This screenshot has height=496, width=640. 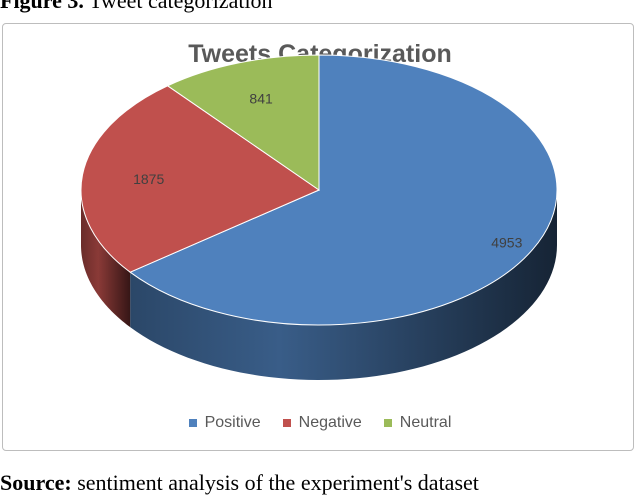 I want to click on legend-swatch-positive, so click(x=192, y=423).